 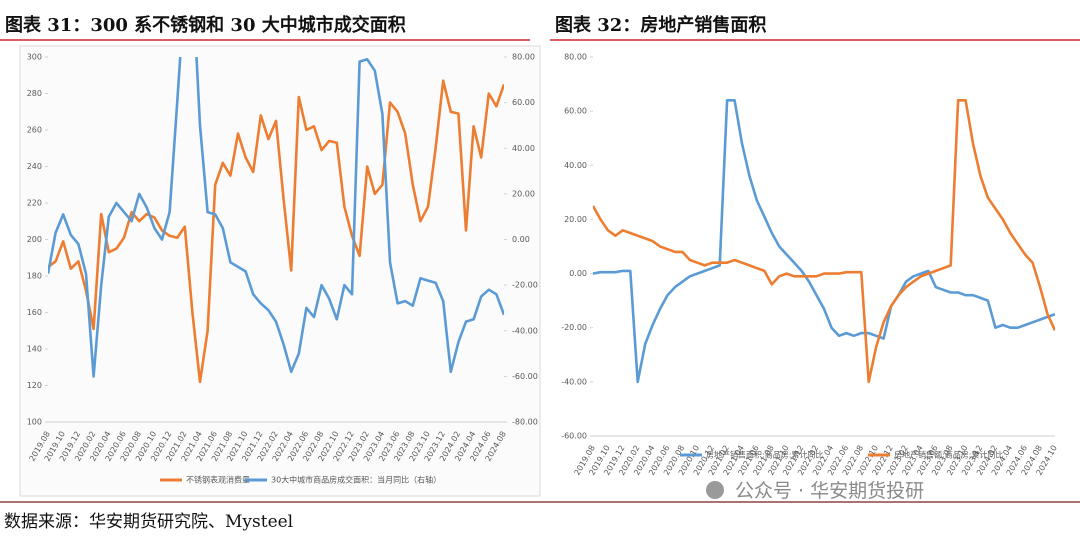 What do you see at coordinates (525, 330) in the screenshot?
I see `y2-tick-label: -40.00` at bounding box center [525, 330].